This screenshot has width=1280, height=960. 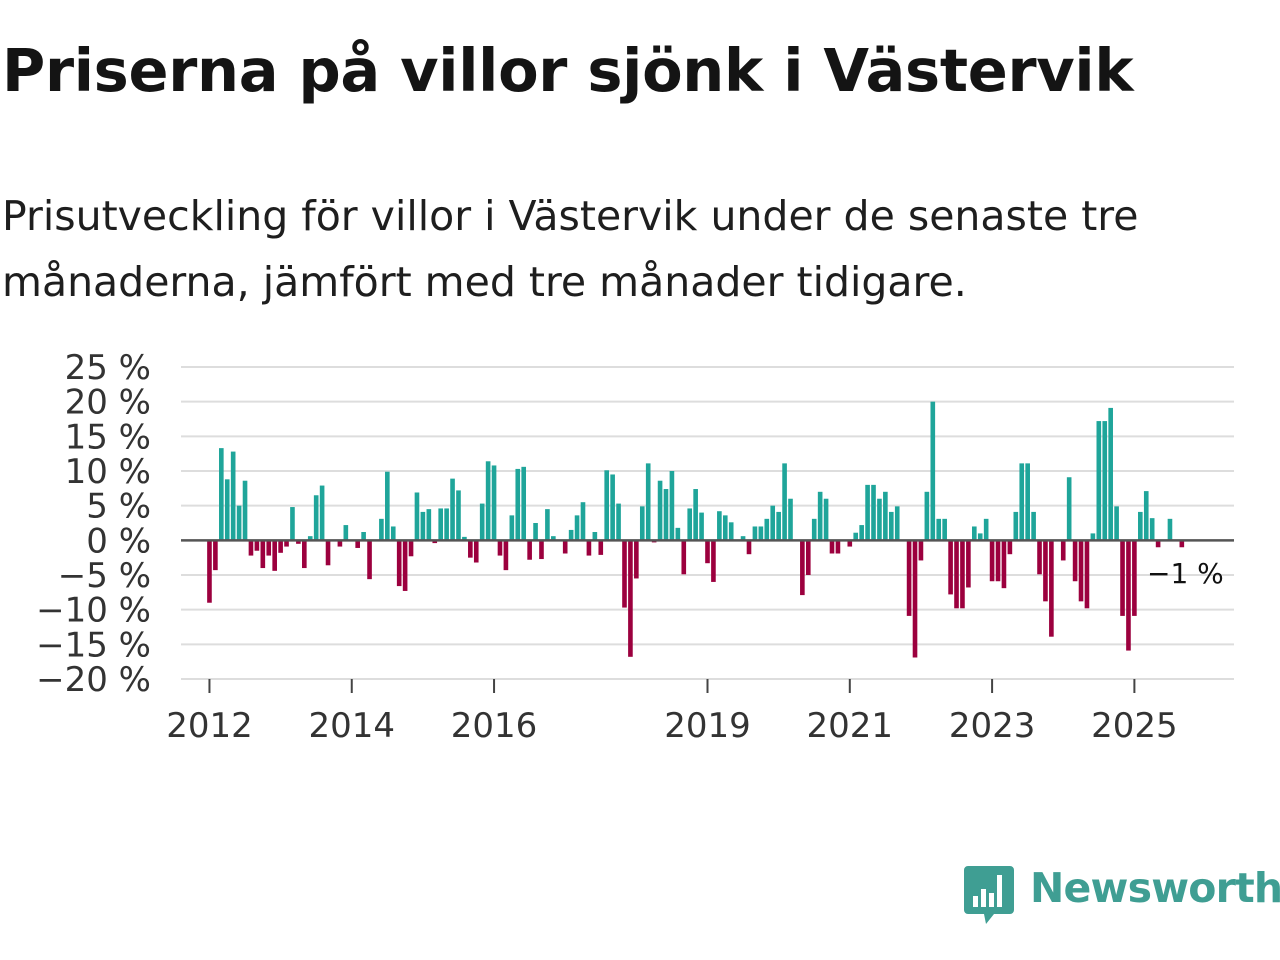 I want to click on y-tick-label: 0 %, so click(x=118, y=541).